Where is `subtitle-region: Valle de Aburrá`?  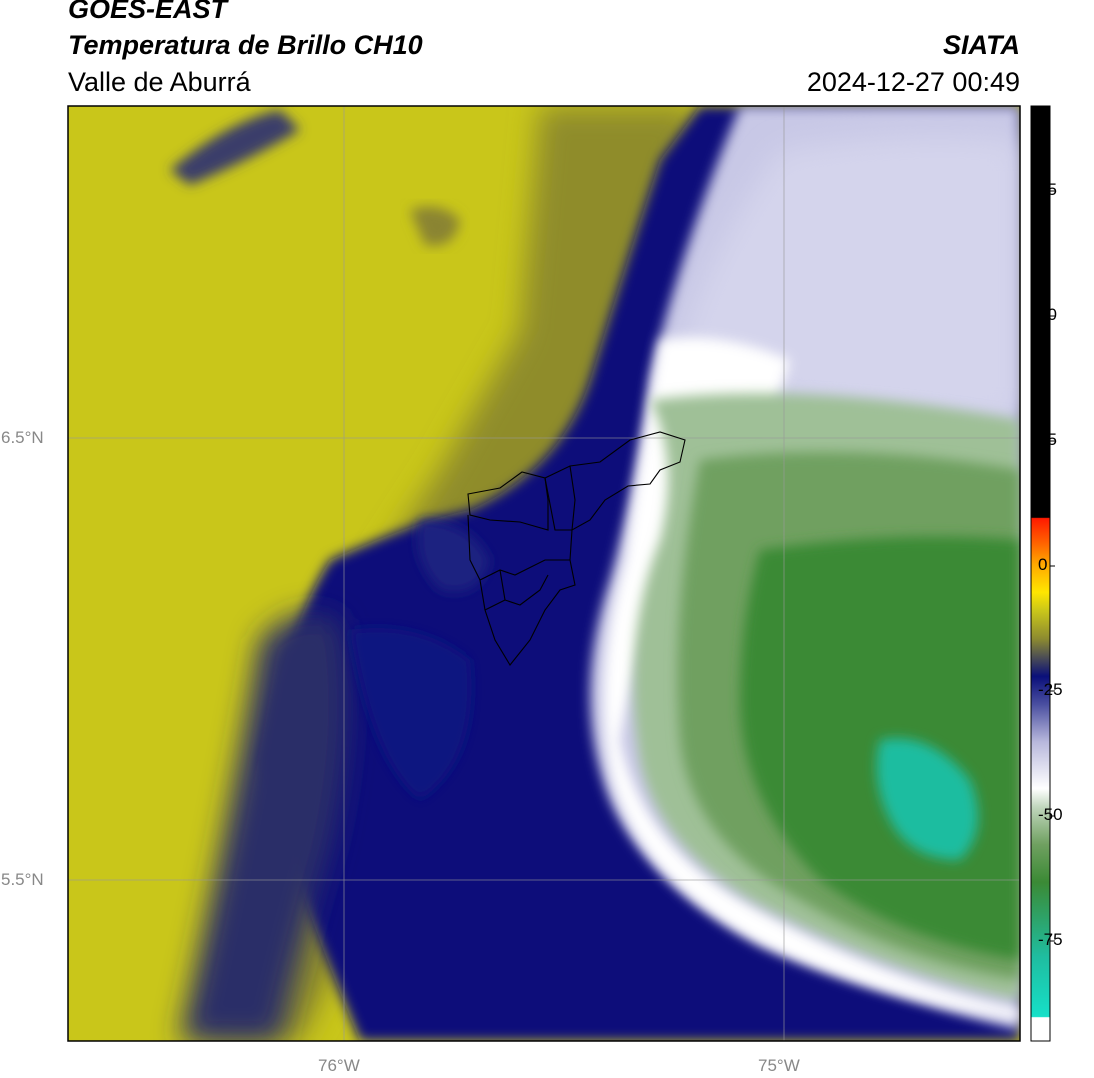
subtitle-region: Valle de Aburrá is located at coordinates (159, 82).